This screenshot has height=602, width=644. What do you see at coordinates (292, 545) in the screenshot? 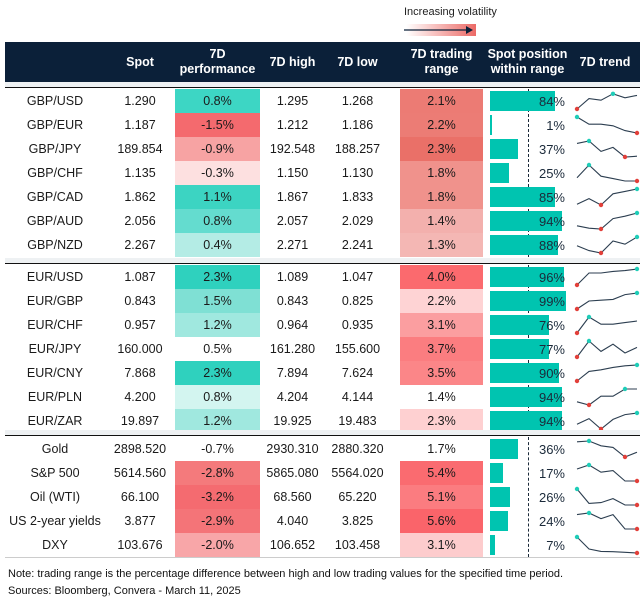
I see `high-value: 106.652` at bounding box center [292, 545].